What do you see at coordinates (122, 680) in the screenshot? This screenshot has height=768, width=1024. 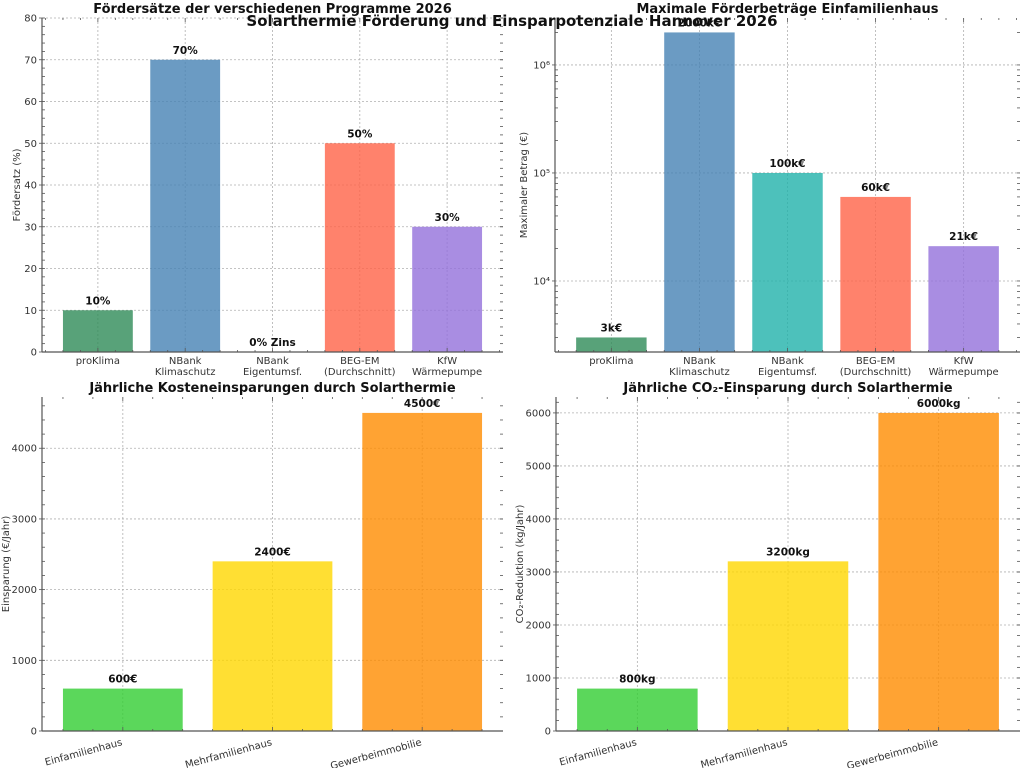 I see `data-label: 600€` at bounding box center [122, 680].